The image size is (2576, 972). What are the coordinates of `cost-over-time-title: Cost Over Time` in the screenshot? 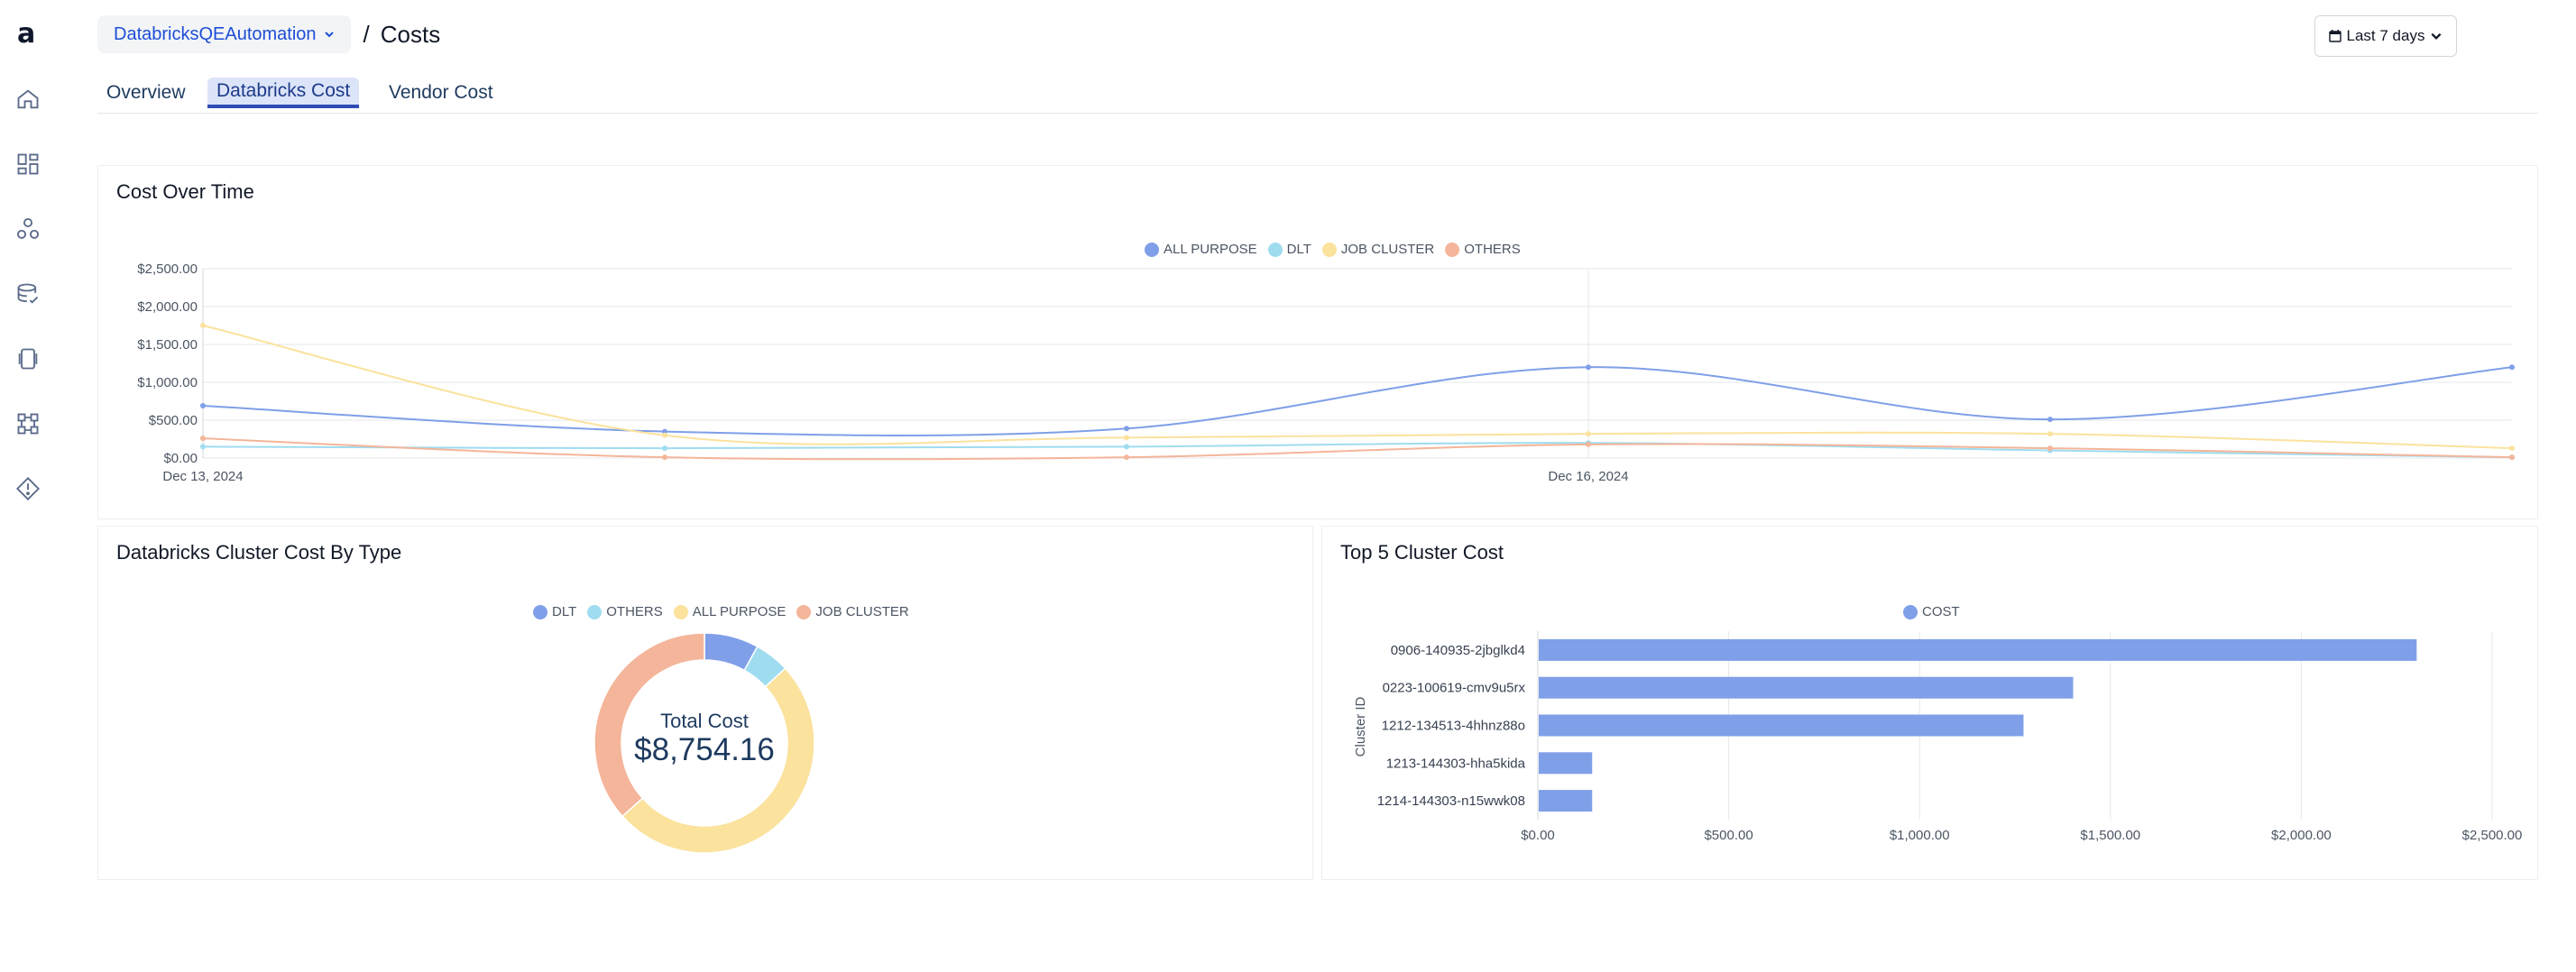 It's located at (185, 191).